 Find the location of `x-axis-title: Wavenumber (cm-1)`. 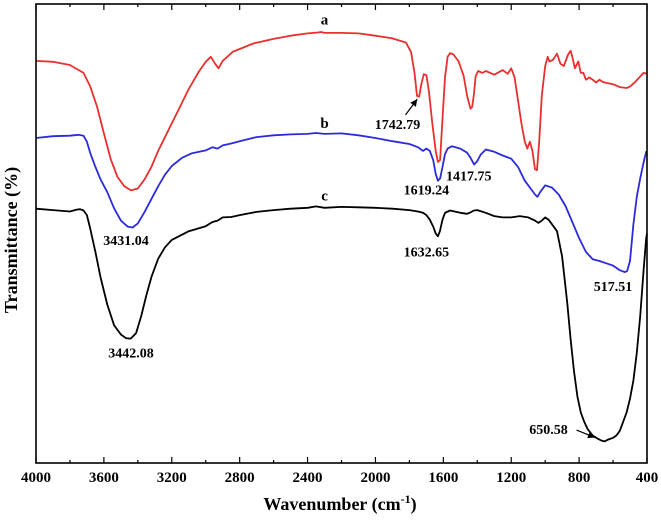

x-axis-title: Wavenumber (cm-1) is located at coordinates (339, 503).